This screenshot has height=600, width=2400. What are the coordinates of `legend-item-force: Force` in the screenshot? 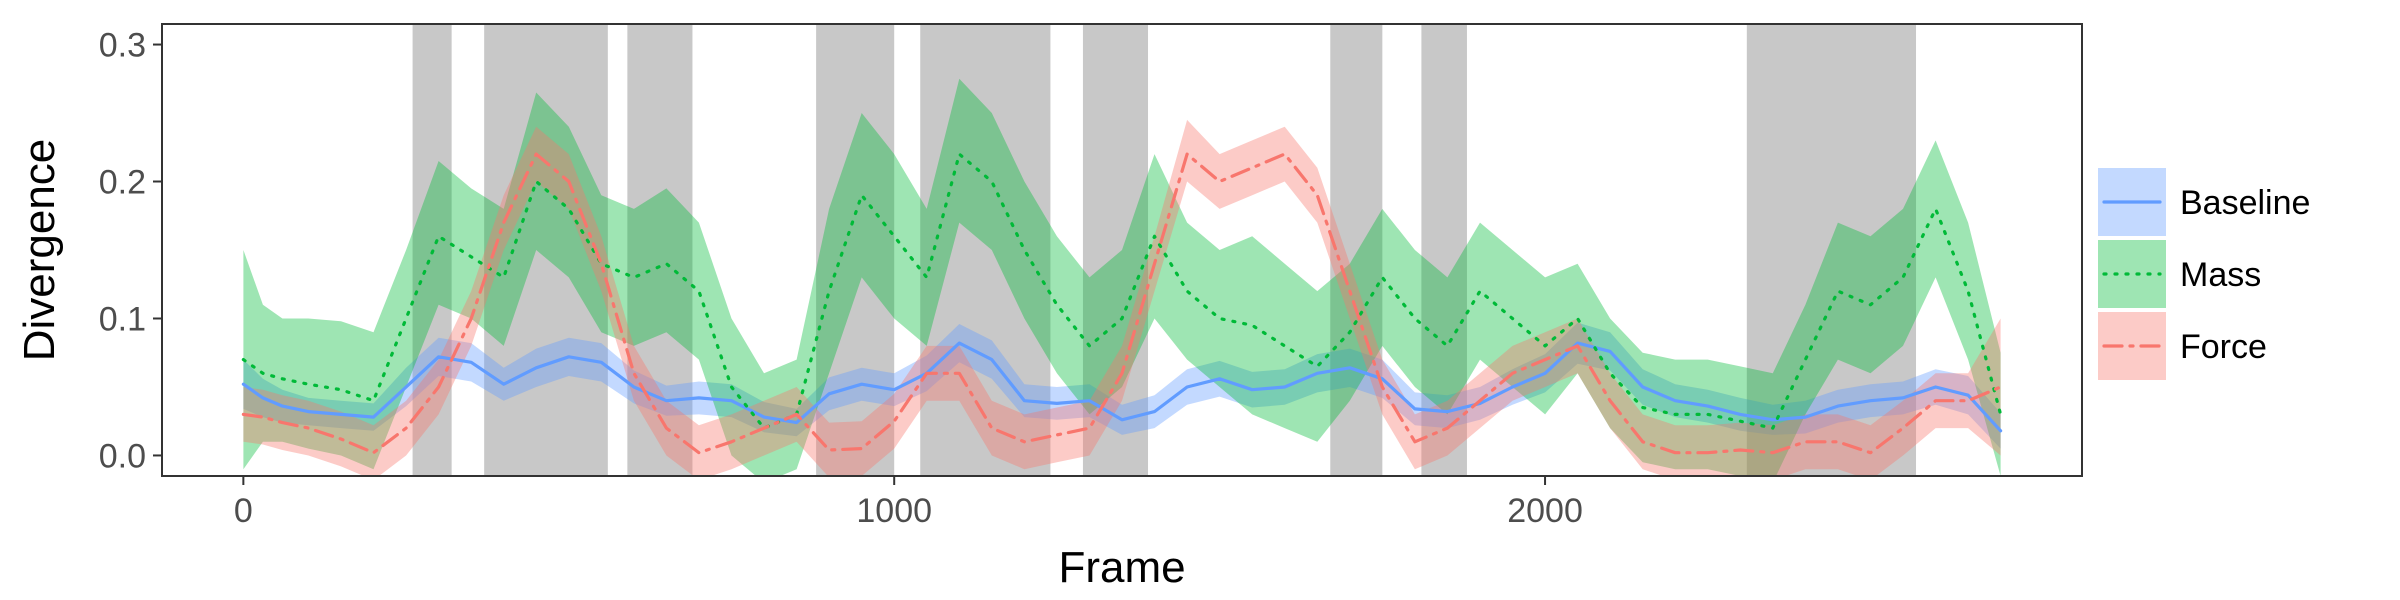 It's located at (2182, 346).